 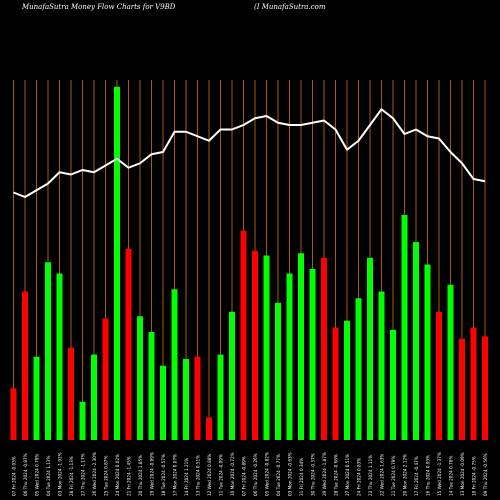 What do you see at coordinates (301, 477) in the screenshot?
I see `x-tick-label: 31 Fri 2024 0.34%` at bounding box center [301, 477].